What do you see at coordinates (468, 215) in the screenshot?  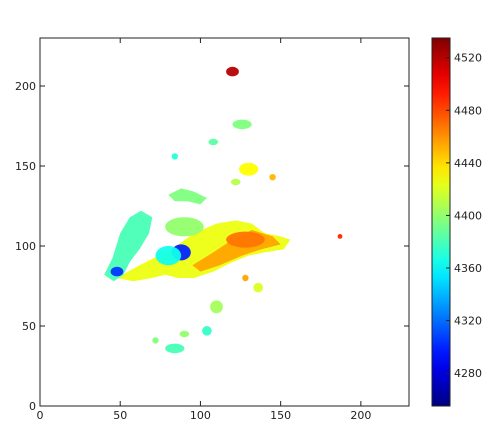 I see `colorbar-tick-label: 4400` at bounding box center [468, 215].